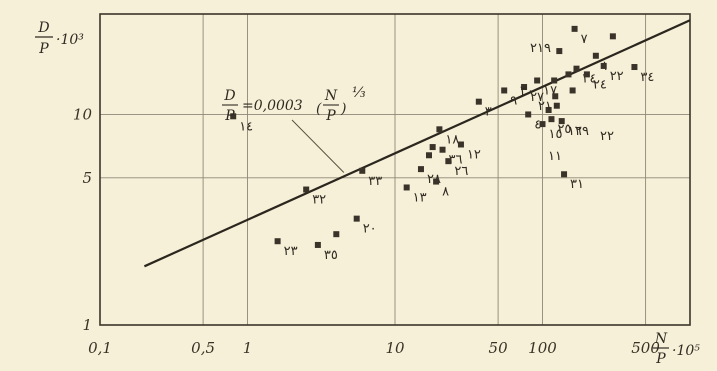 This screenshot has height=371, width=717. Describe the element at coordinates (456, 160) in the screenshot. I see `data-point-label: ٣٦` at that location.